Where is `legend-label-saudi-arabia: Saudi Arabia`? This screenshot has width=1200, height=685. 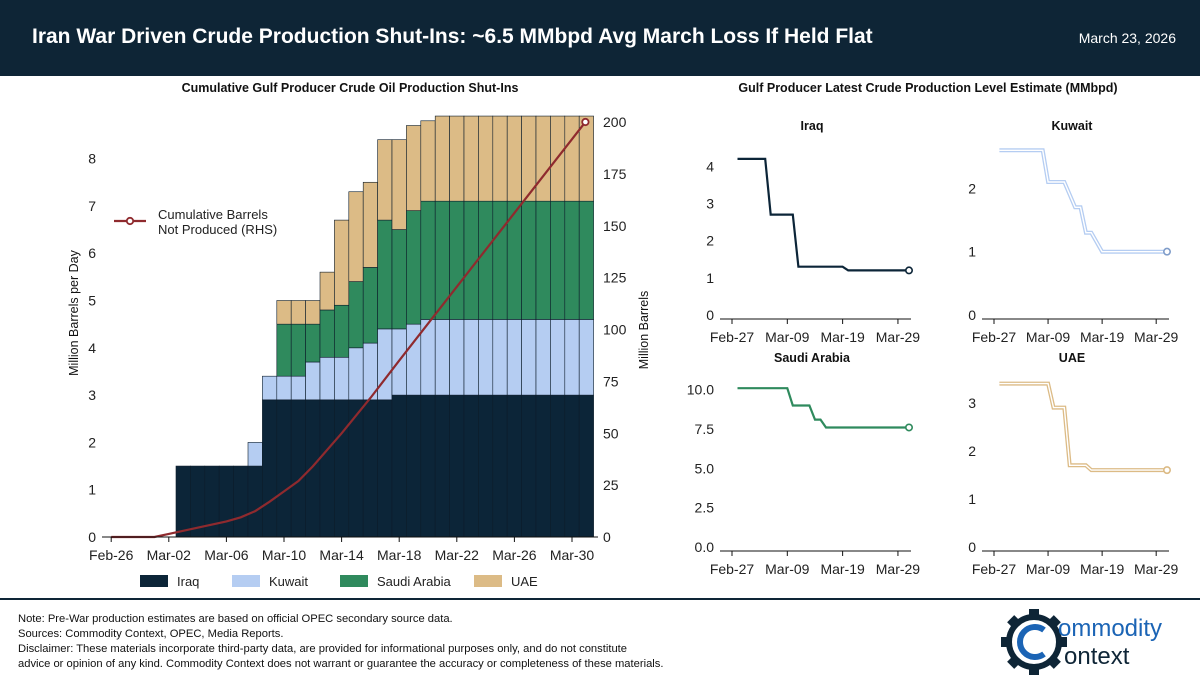 legend-label-saudi-arabia: Saudi Arabia is located at coordinates (414, 581).